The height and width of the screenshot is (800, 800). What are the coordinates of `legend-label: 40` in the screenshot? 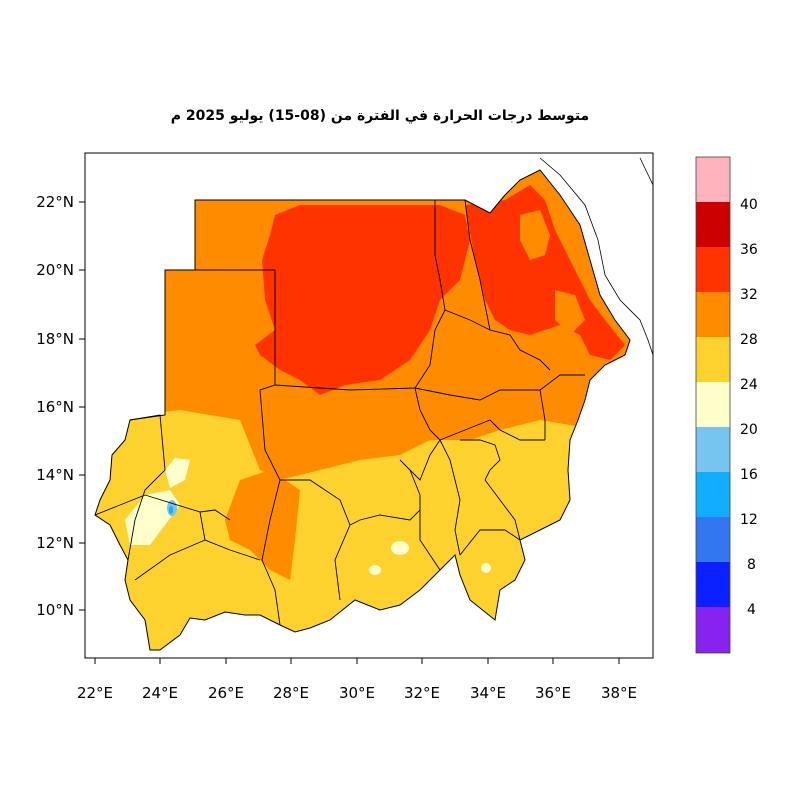 It's located at (749, 205).